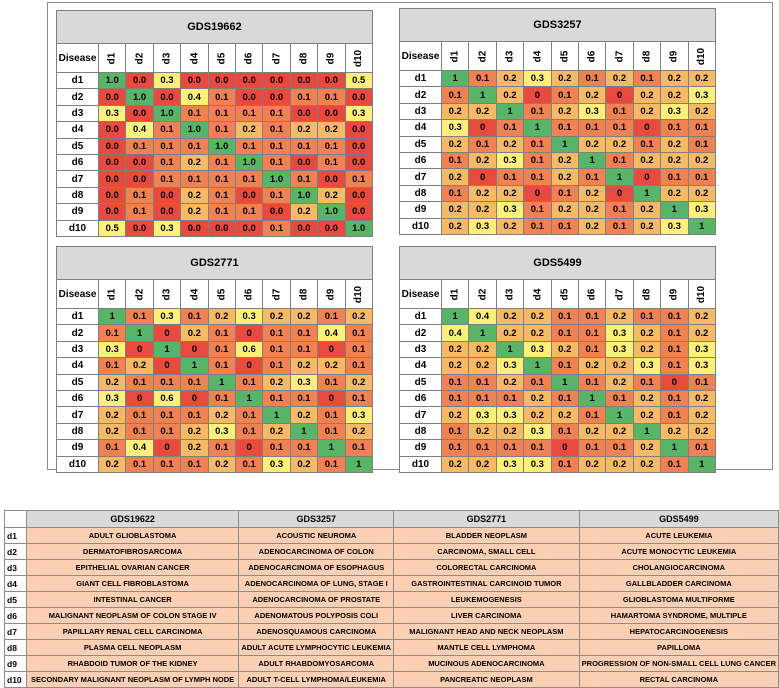 The image size is (779, 688). Describe the element at coordinates (249, 366) in the screenshot. I see `heatmap-cell: 0` at that location.